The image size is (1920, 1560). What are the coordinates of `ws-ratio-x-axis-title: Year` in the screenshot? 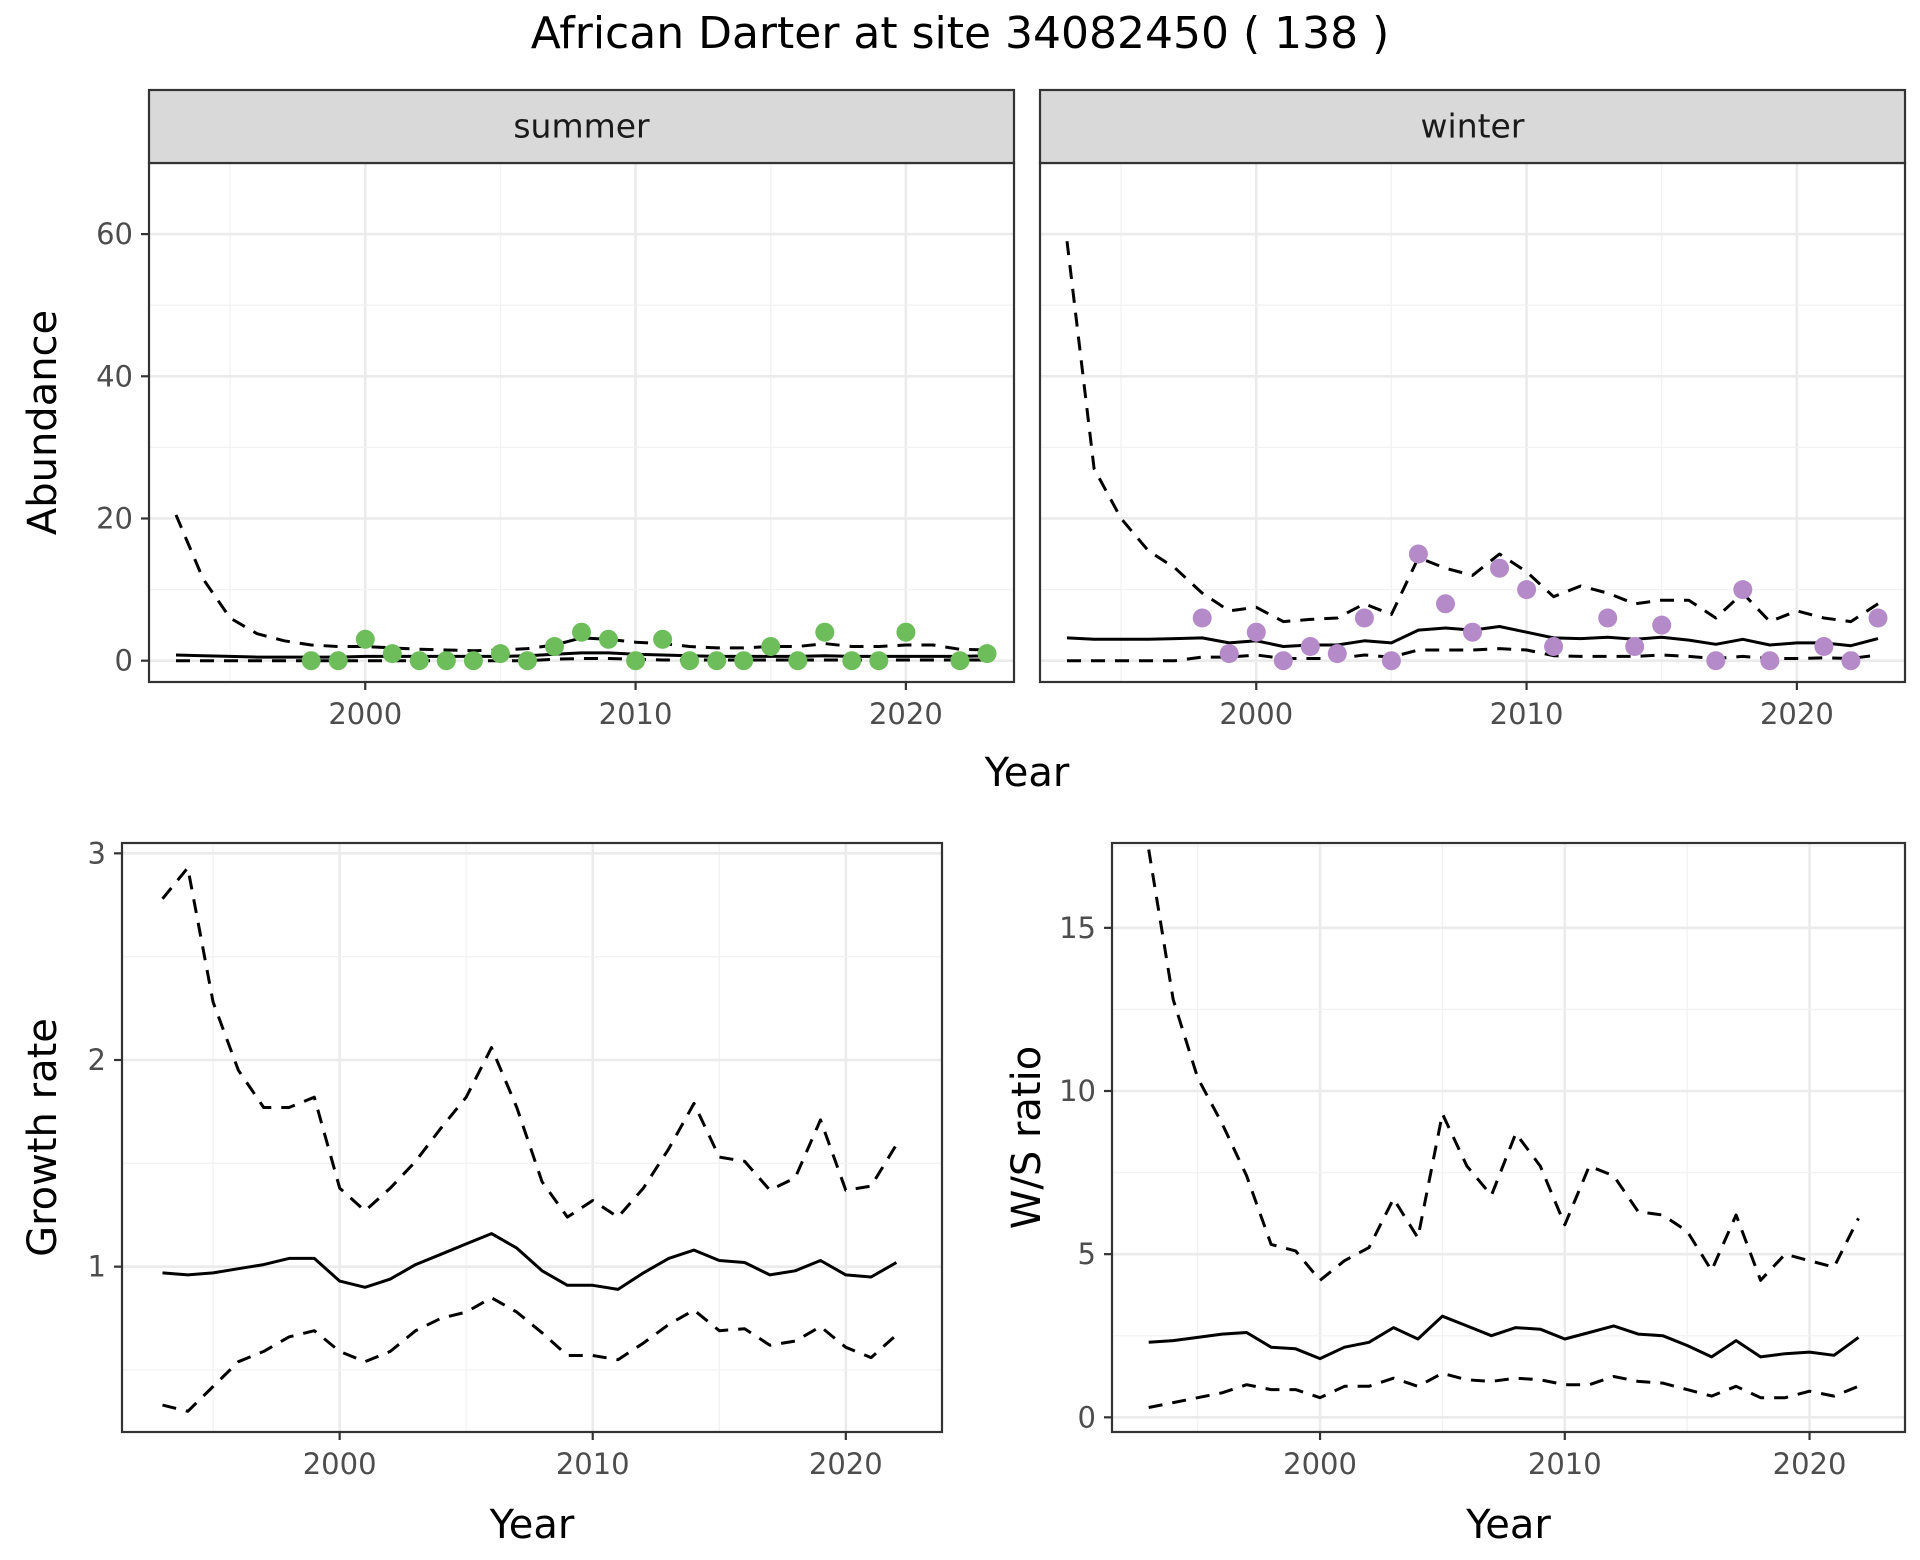 It's located at (1508, 1525).